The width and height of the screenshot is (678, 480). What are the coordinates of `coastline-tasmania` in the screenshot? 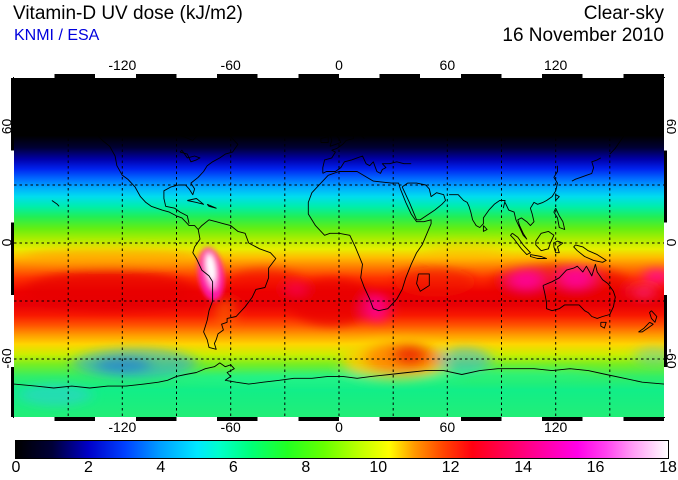 It's located at (603, 325).